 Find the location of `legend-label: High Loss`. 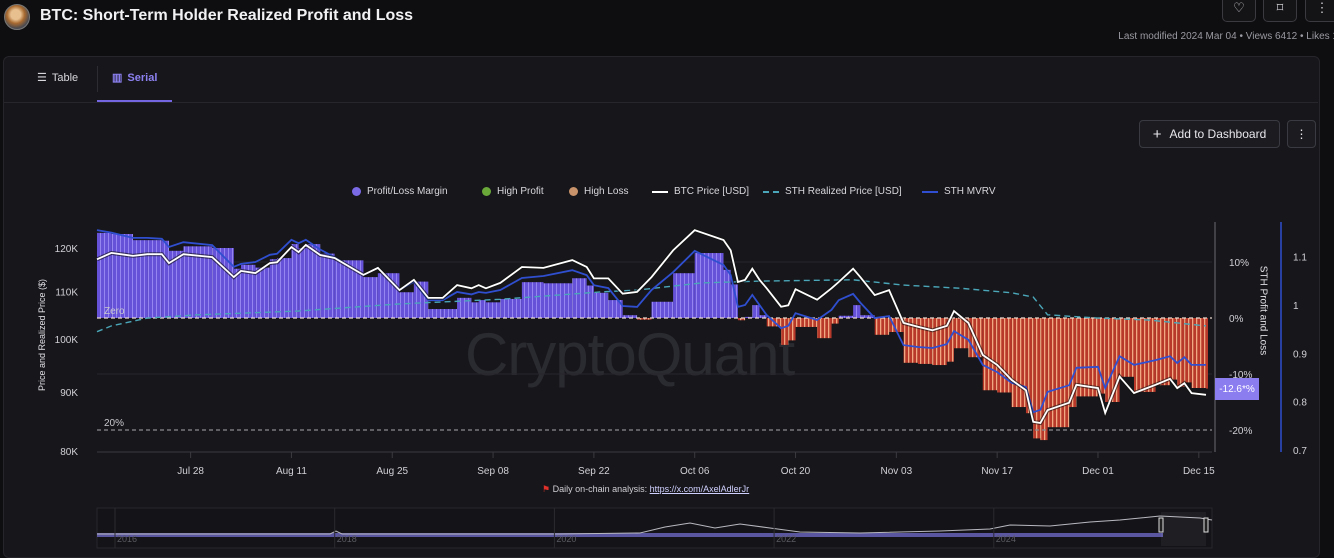

legend-label: High Loss is located at coordinates (606, 191).